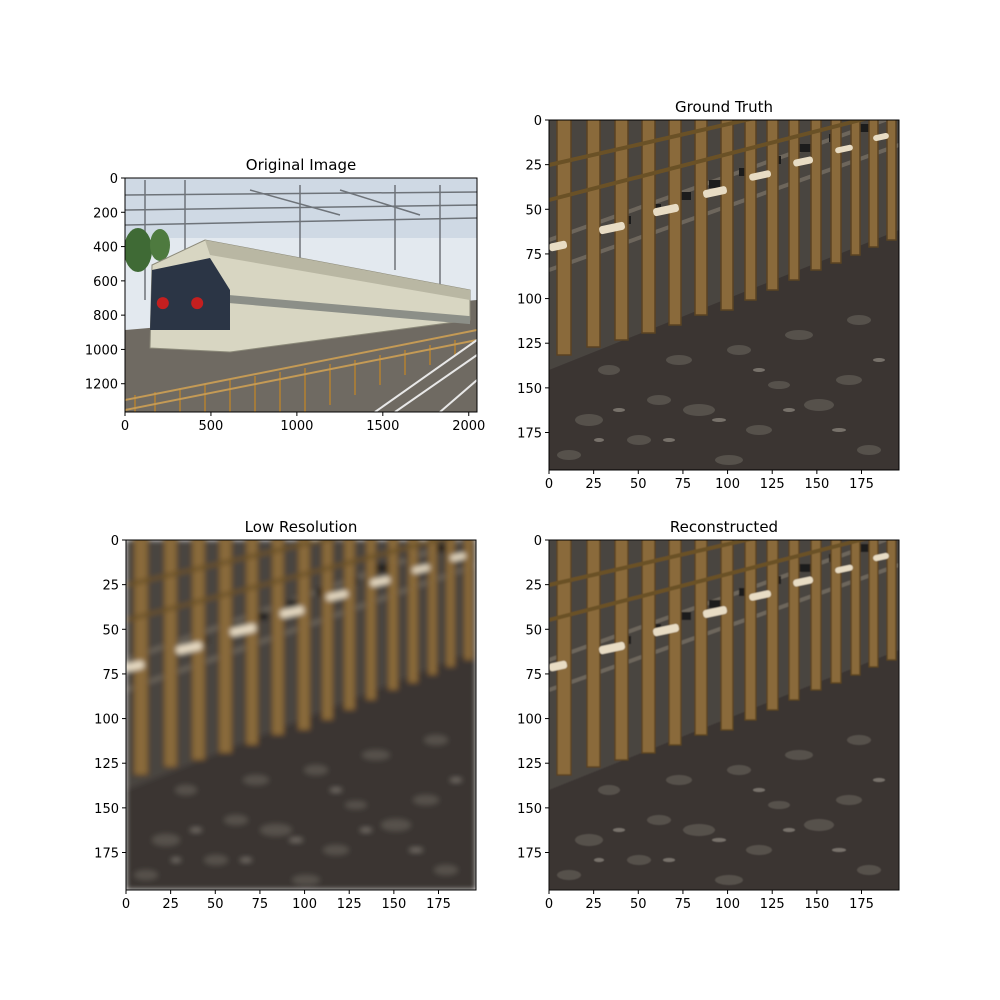  What do you see at coordinates (538, 541) in the screenshot?
I see `reconstructed-y-tick-label: 0` at bounding box center [538, 541].